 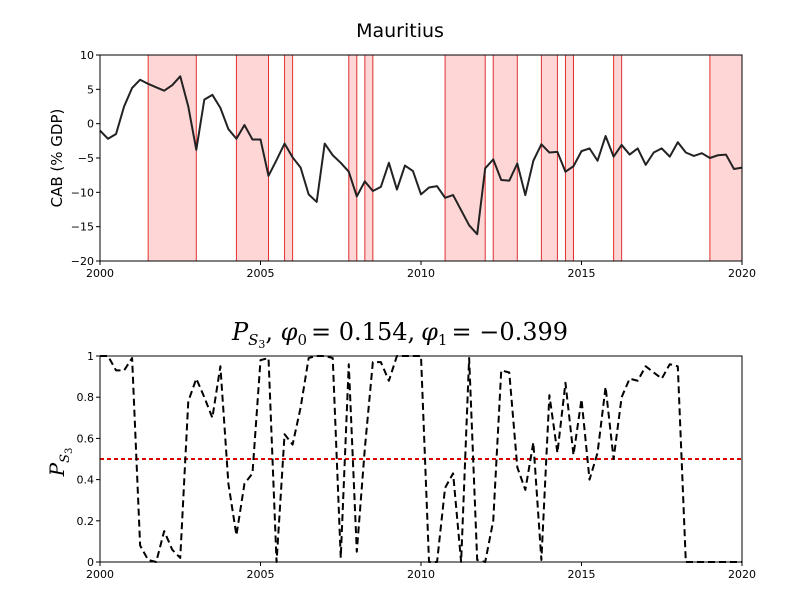 I want to click on title-phi1-sub: 1, so click(x=443, y=340).